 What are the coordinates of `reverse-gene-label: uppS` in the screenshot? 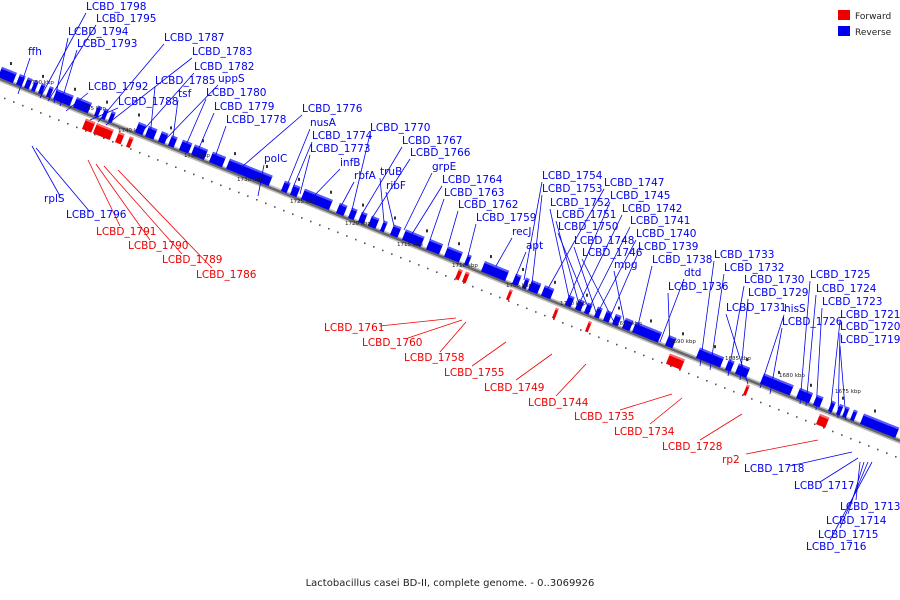 It's located at (231, 79).